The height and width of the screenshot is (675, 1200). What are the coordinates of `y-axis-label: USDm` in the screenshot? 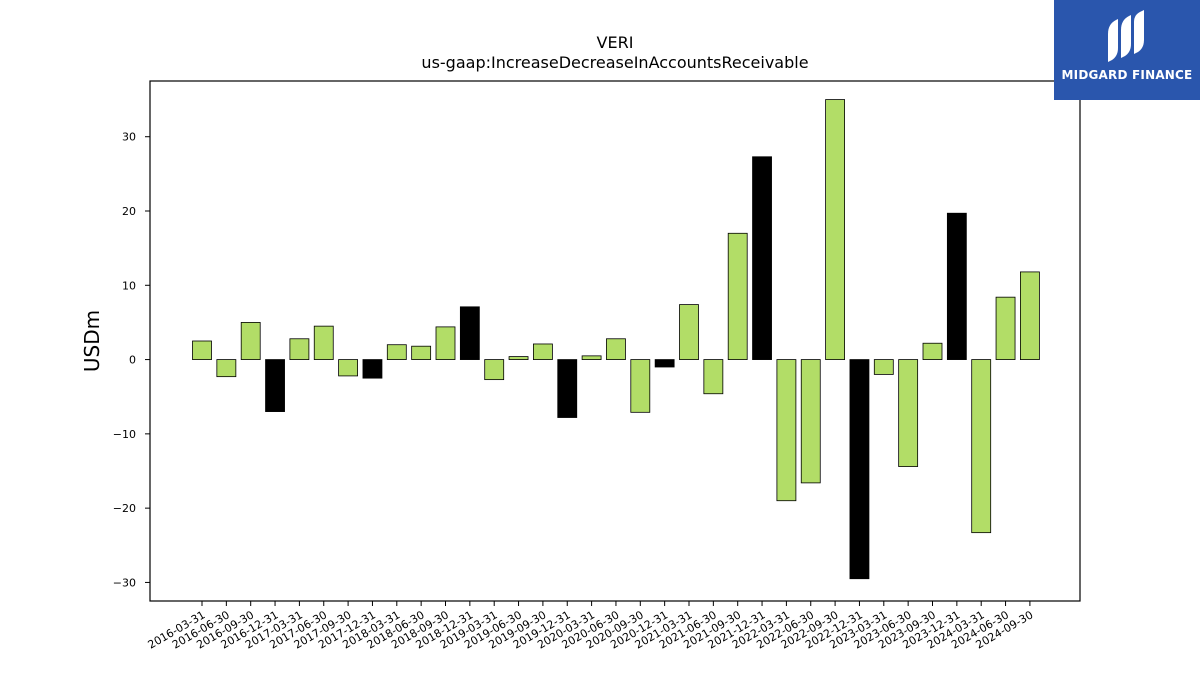 It's located at (92, 341).